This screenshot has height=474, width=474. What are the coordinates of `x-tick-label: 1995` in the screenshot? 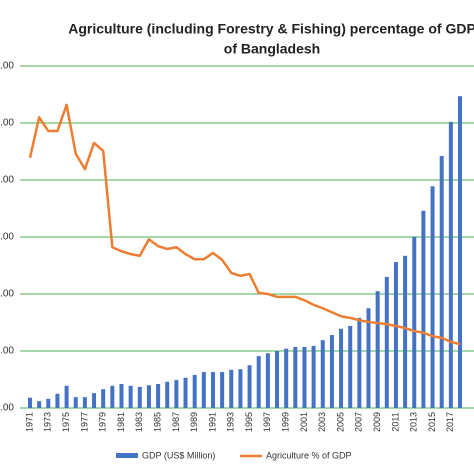 It's located at (249, 422).